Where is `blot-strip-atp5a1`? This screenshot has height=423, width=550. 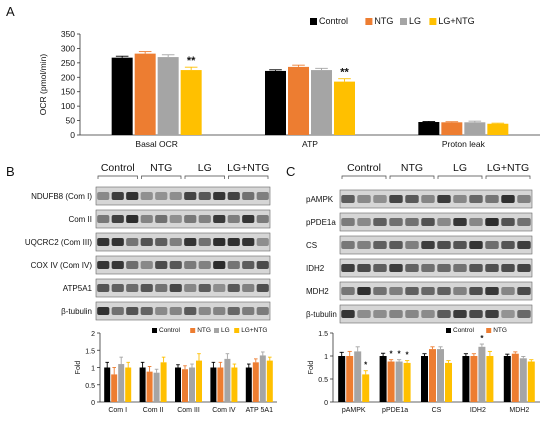 blot-strip-atp5a1 is located at coordinates (183, 288).